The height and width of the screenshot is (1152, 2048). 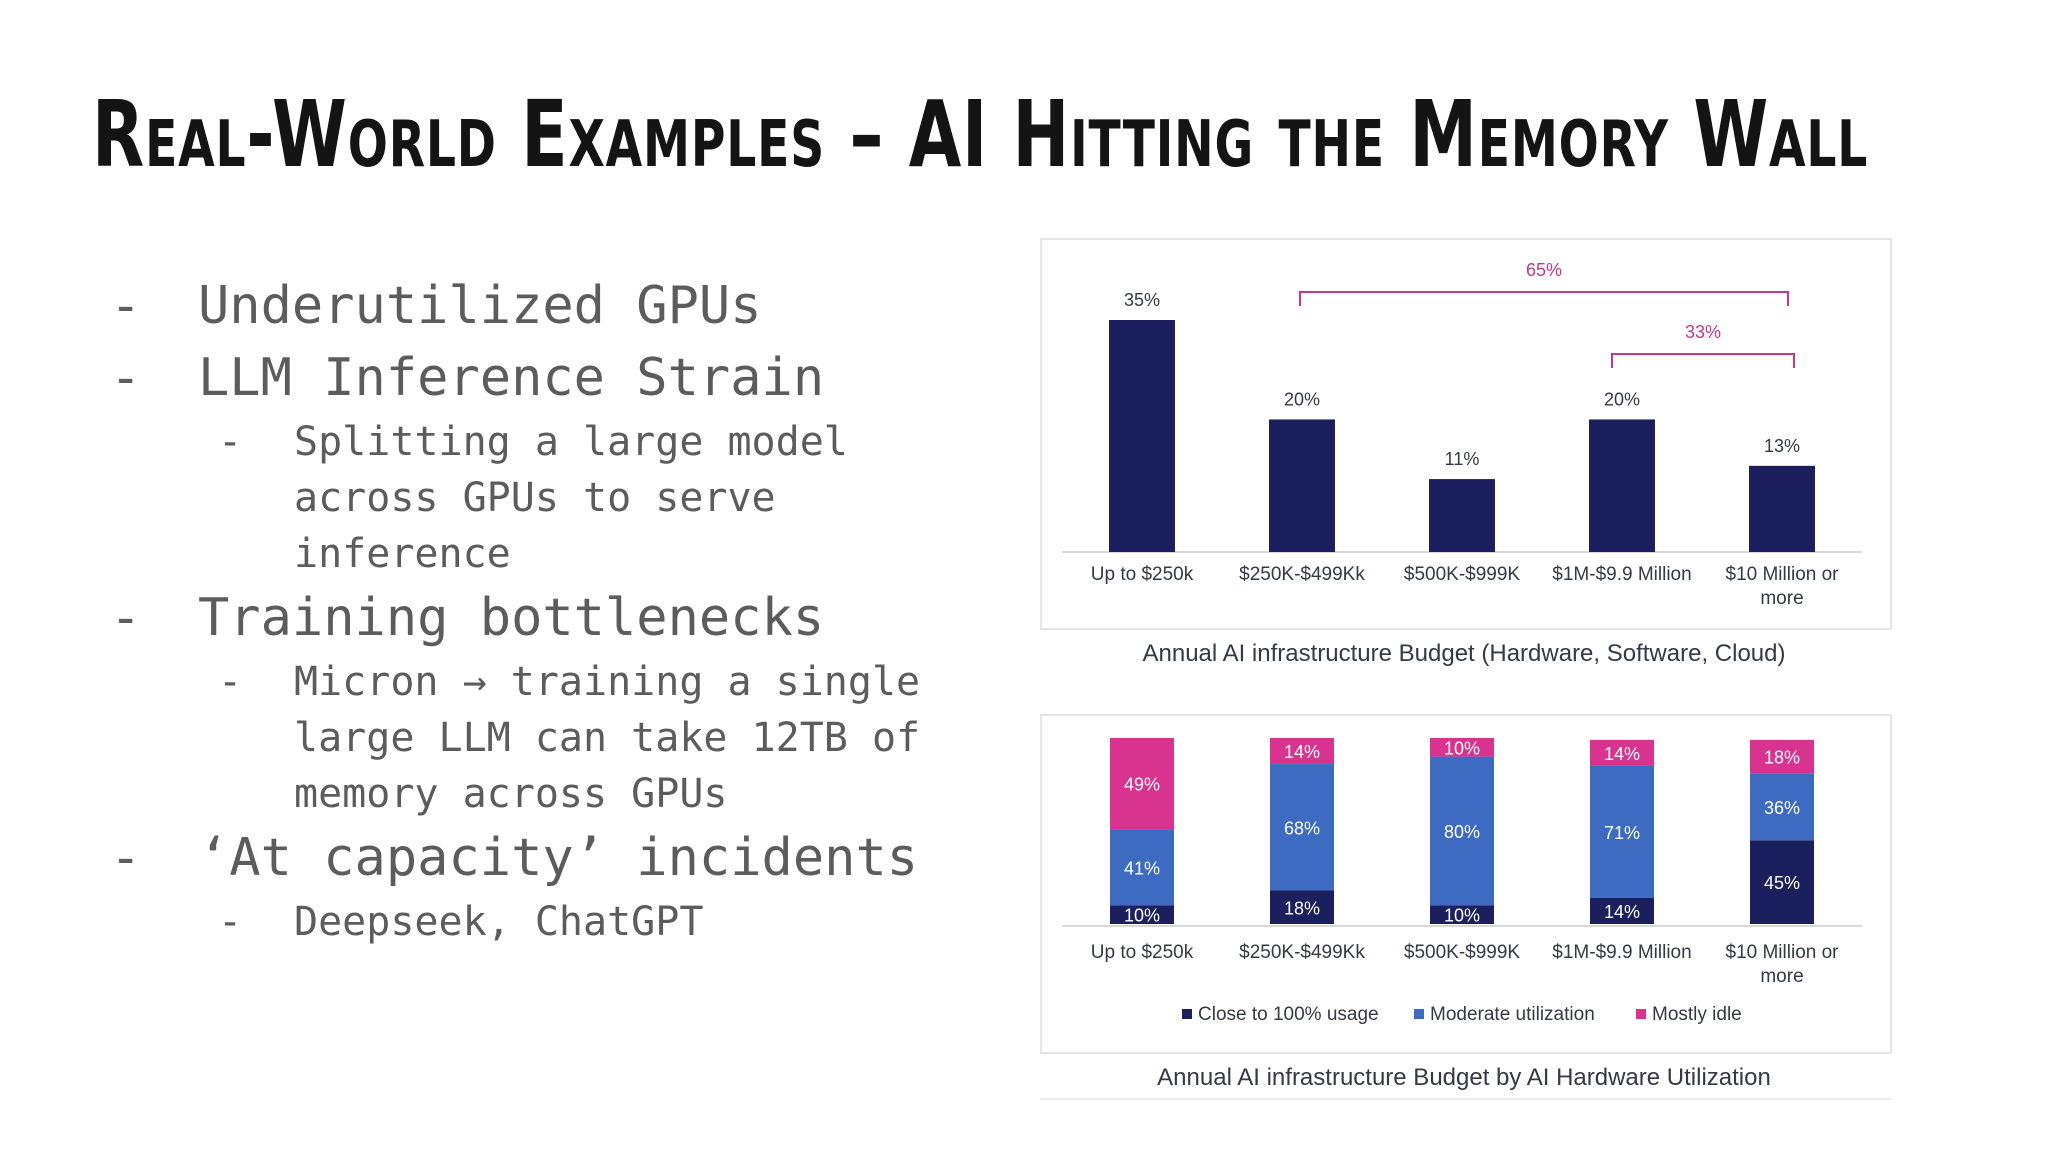 I want to click on legend-label: Close to 100% usage, so click(x=1288, y=1014).